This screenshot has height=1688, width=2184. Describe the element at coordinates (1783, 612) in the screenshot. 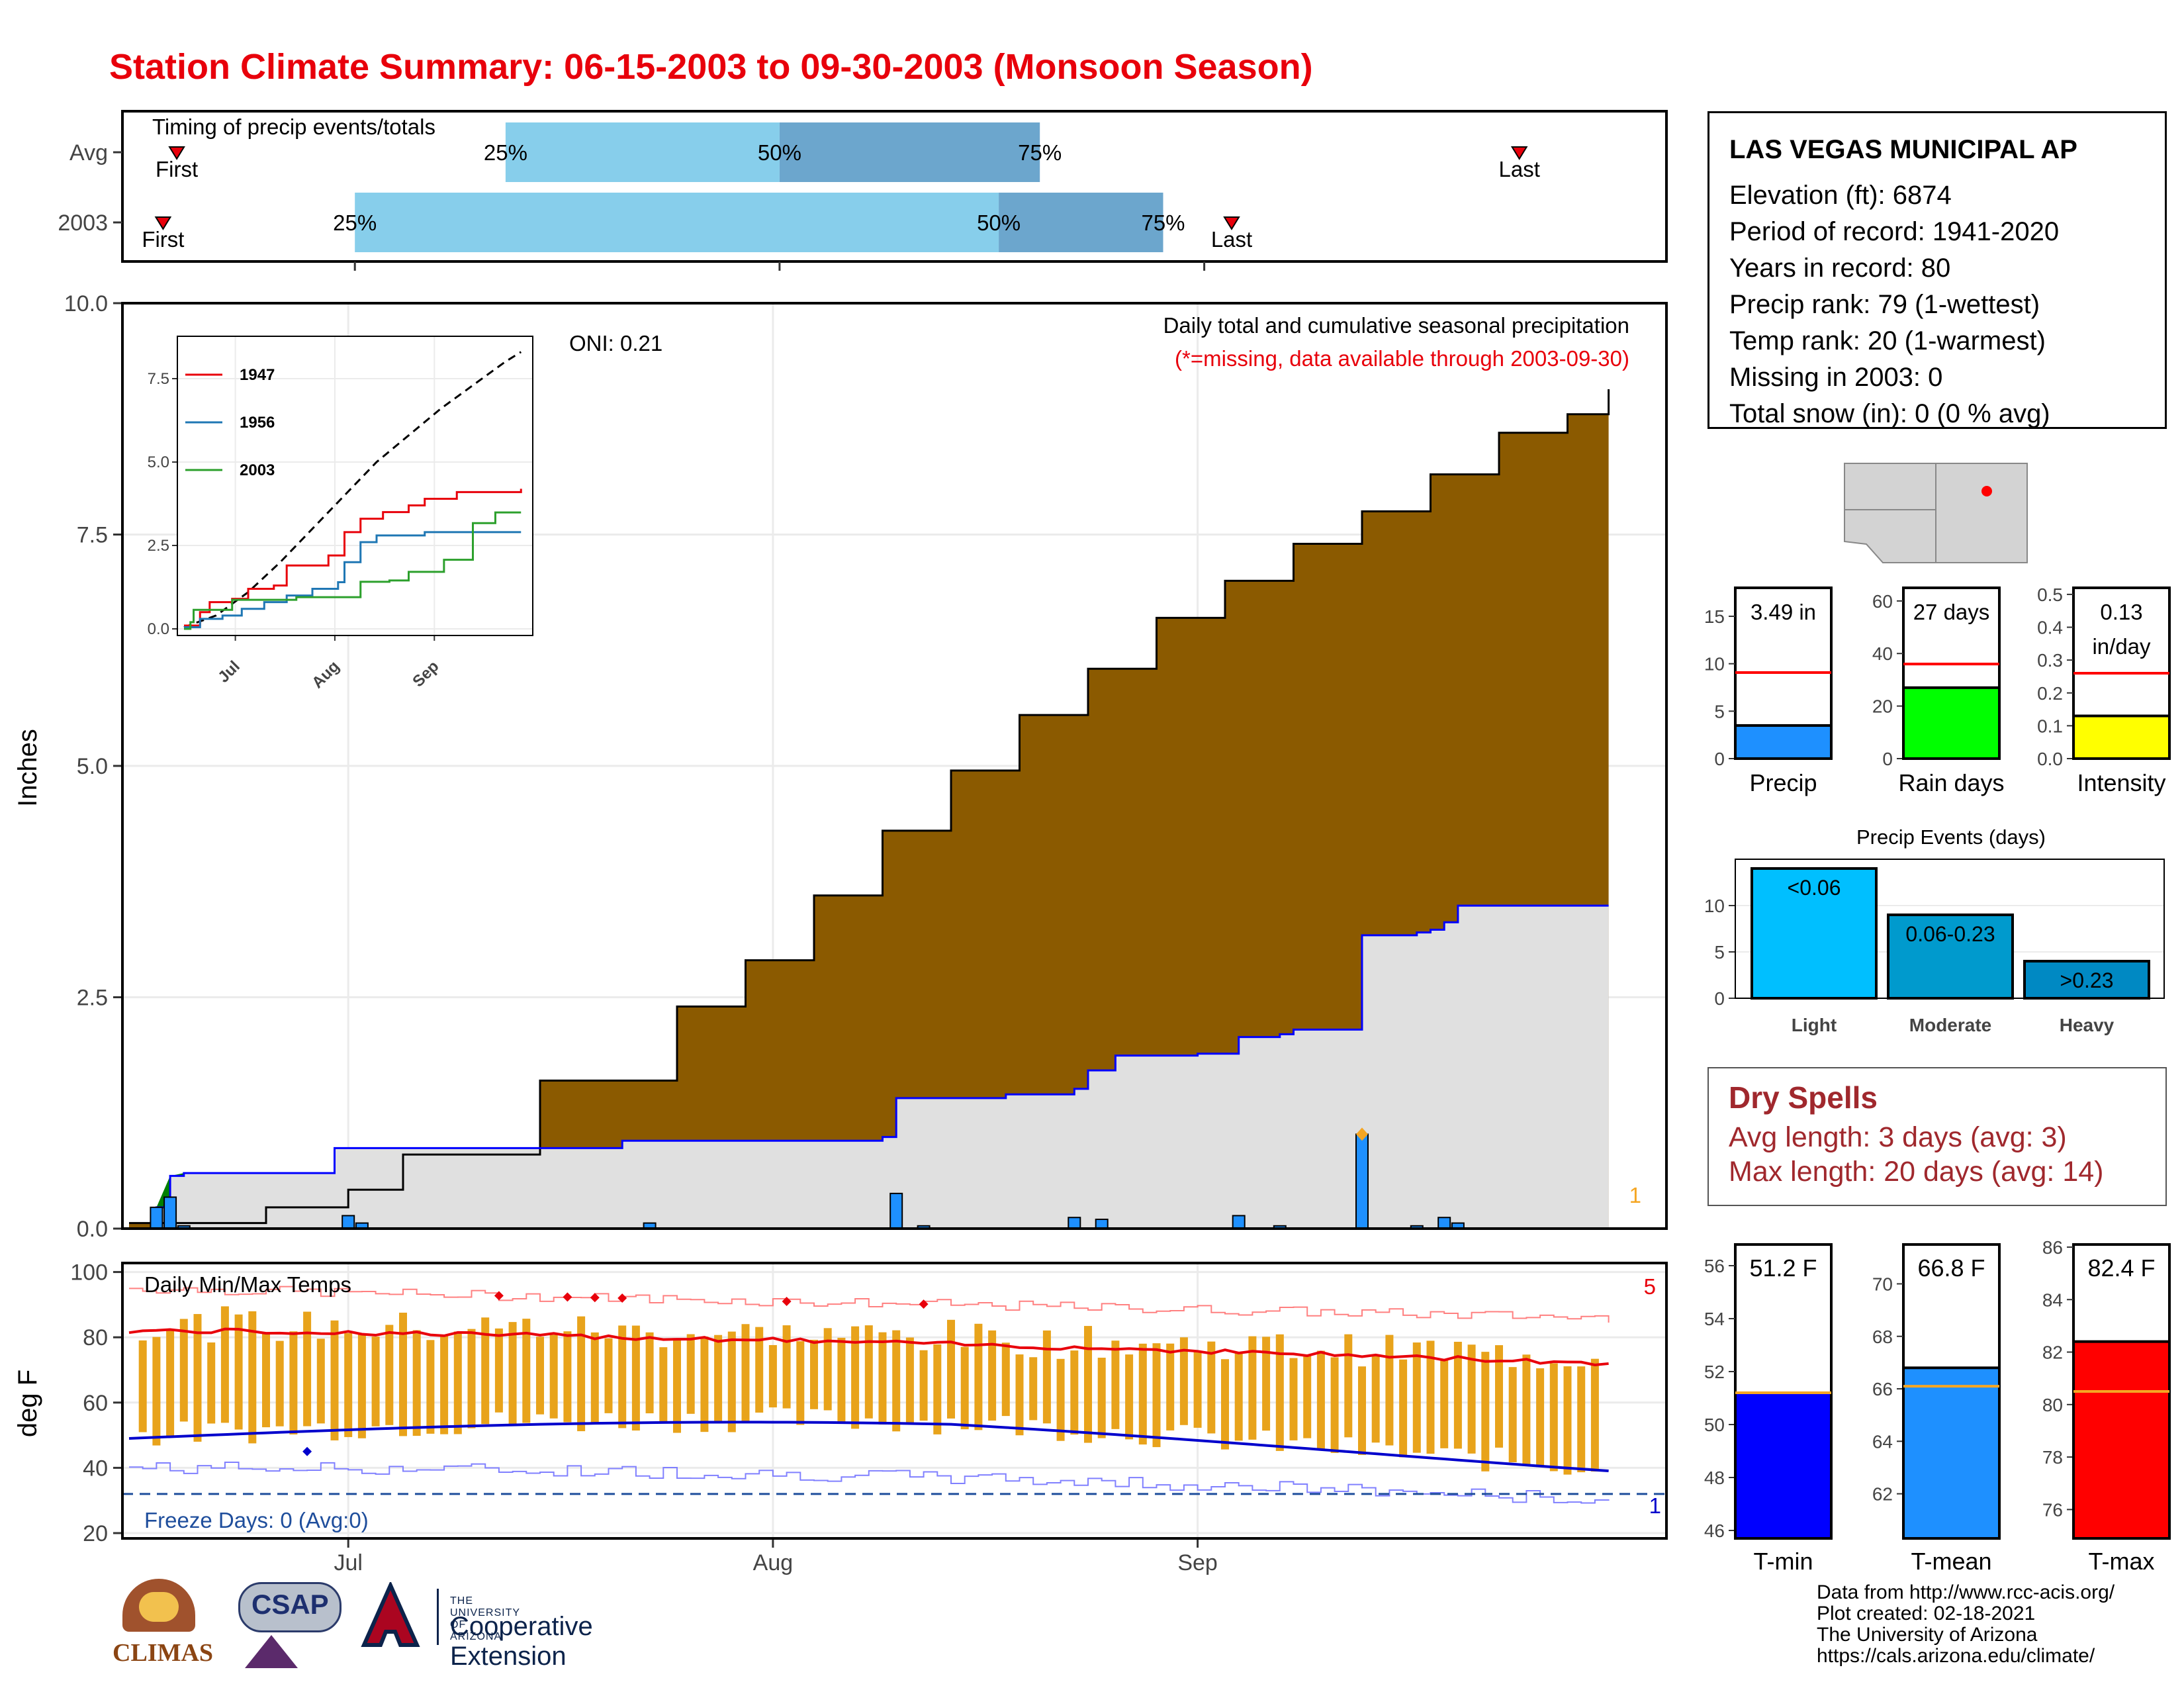

I see `precip-panel-value-label: 3.49 in` at that location.